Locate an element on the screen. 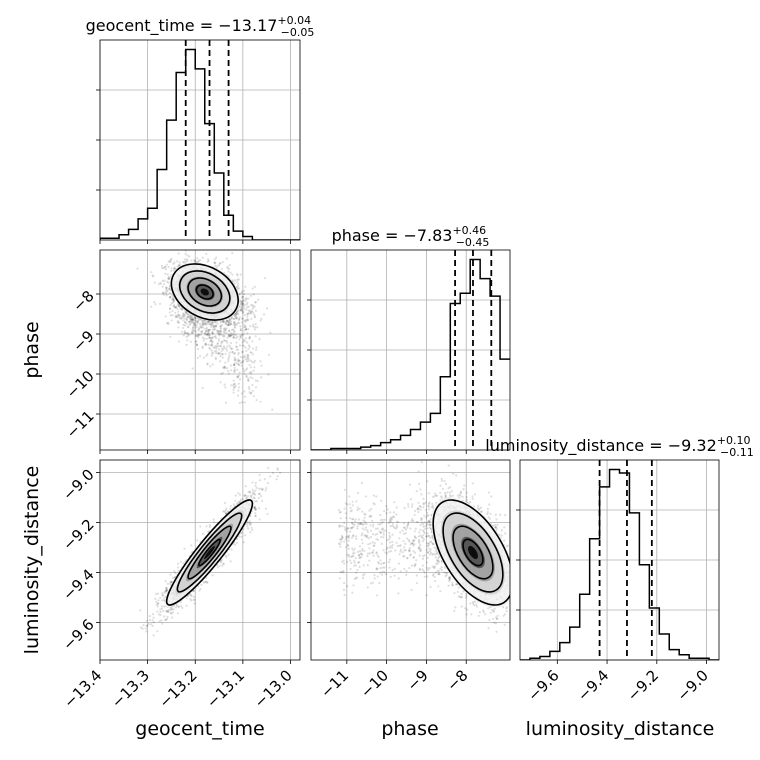 The height and width of the screenshot is (760, 760). gridlines is located at coordinates (410, 350).